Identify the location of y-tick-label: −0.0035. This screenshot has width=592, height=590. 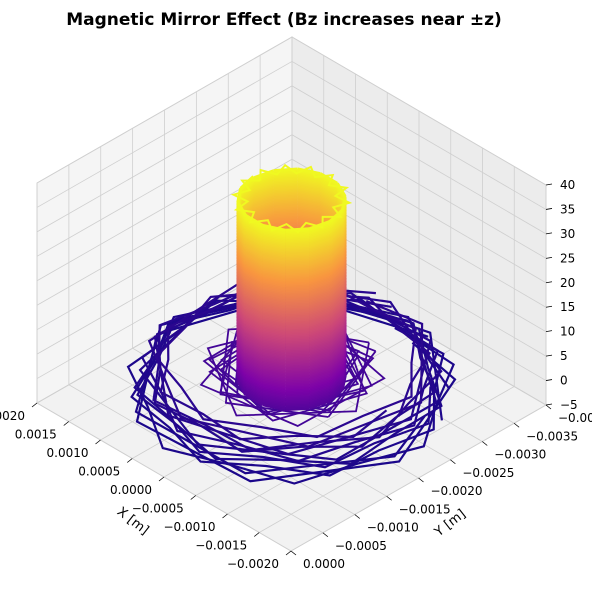
(552, 436).